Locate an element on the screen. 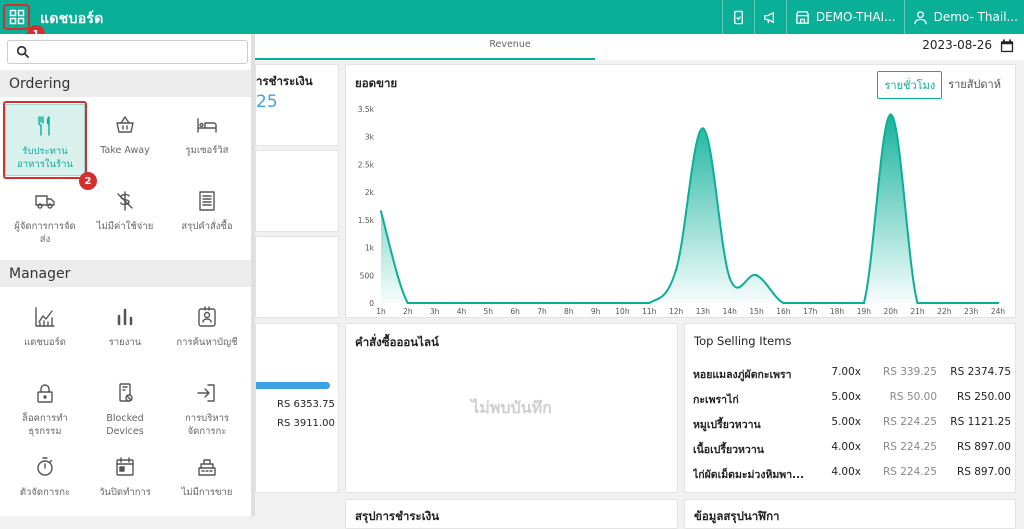 Image resolution: width=1024 pixels, height=529 pixels. x-tick-label: 20h is located at coordinates (891, 311).